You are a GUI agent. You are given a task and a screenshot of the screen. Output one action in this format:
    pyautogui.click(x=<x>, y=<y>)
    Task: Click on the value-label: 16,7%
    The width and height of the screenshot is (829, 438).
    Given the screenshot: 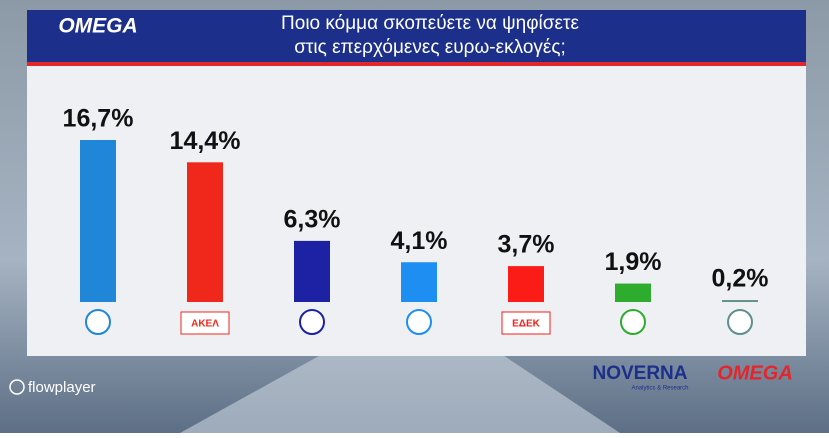 What is the action you would take?
    pyautogui.click(x=98, y=119)
    